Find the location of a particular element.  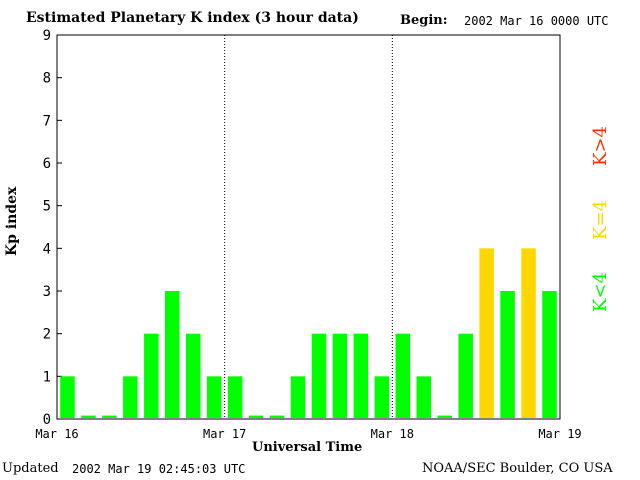

legend-k-greater-than-4: K>4 is located at coordinates (600, 146).